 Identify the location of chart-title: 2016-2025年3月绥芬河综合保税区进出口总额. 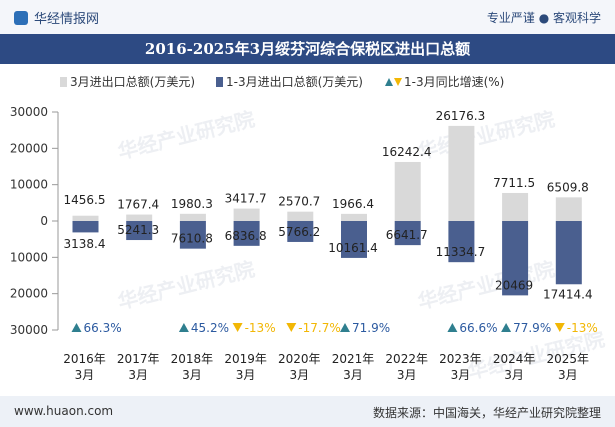
(307, 49).